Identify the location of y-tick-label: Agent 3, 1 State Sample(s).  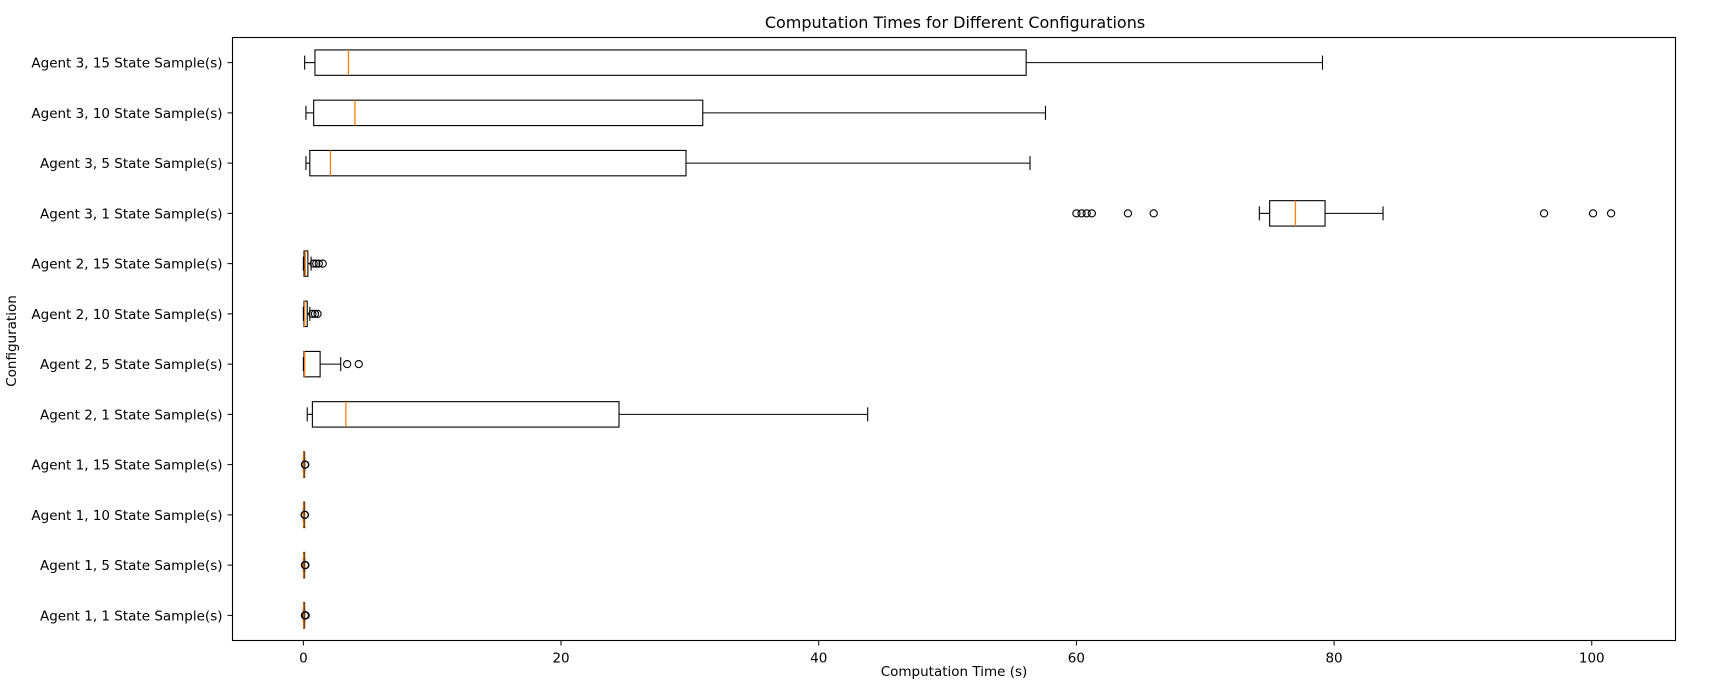
(131, 214).